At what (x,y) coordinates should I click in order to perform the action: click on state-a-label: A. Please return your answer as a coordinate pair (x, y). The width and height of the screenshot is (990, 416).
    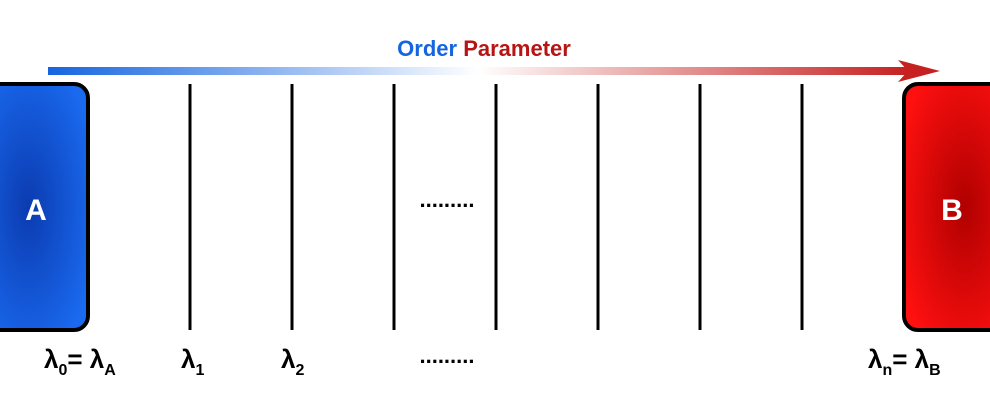
    Looking at the image, I should click on (36, 210).